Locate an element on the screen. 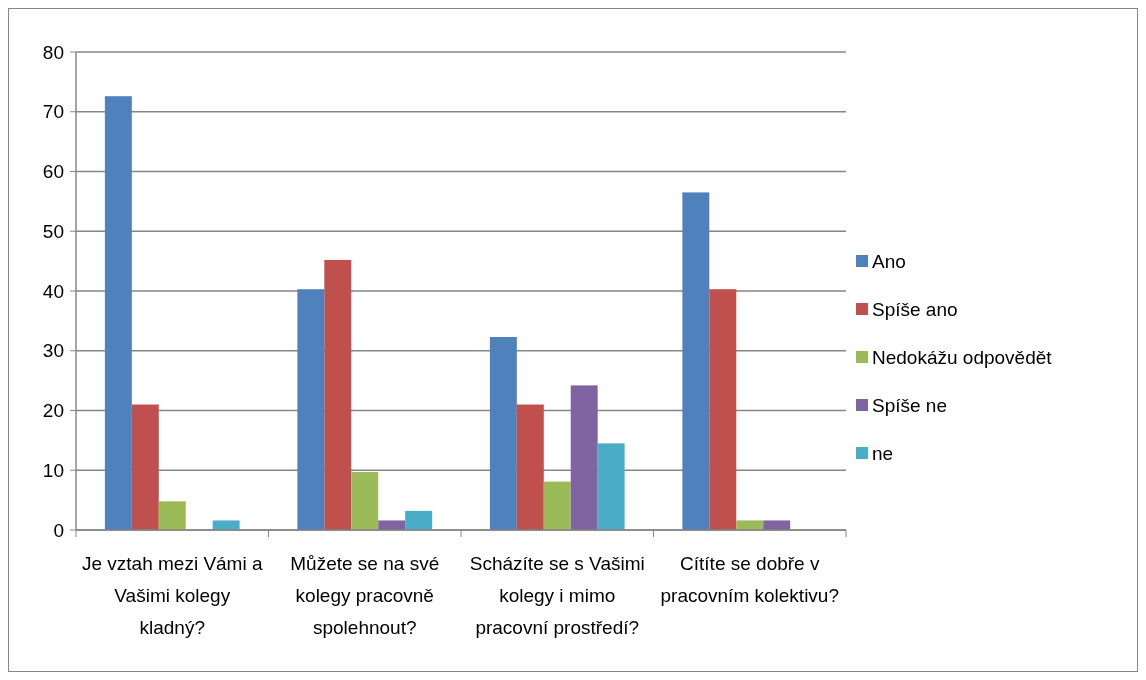 The height and width of the screenshot is (680, 1146). x-tick-label: Můžete se na své kolegy pracovně spolehnout? is located at coordinates (365, 595).